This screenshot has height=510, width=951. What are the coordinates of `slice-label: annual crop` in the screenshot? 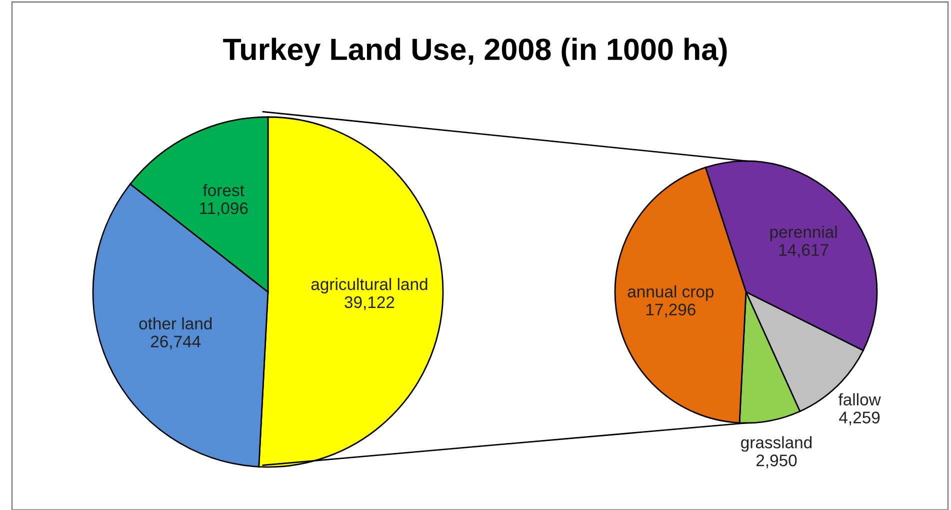 It's located at (671, 293).